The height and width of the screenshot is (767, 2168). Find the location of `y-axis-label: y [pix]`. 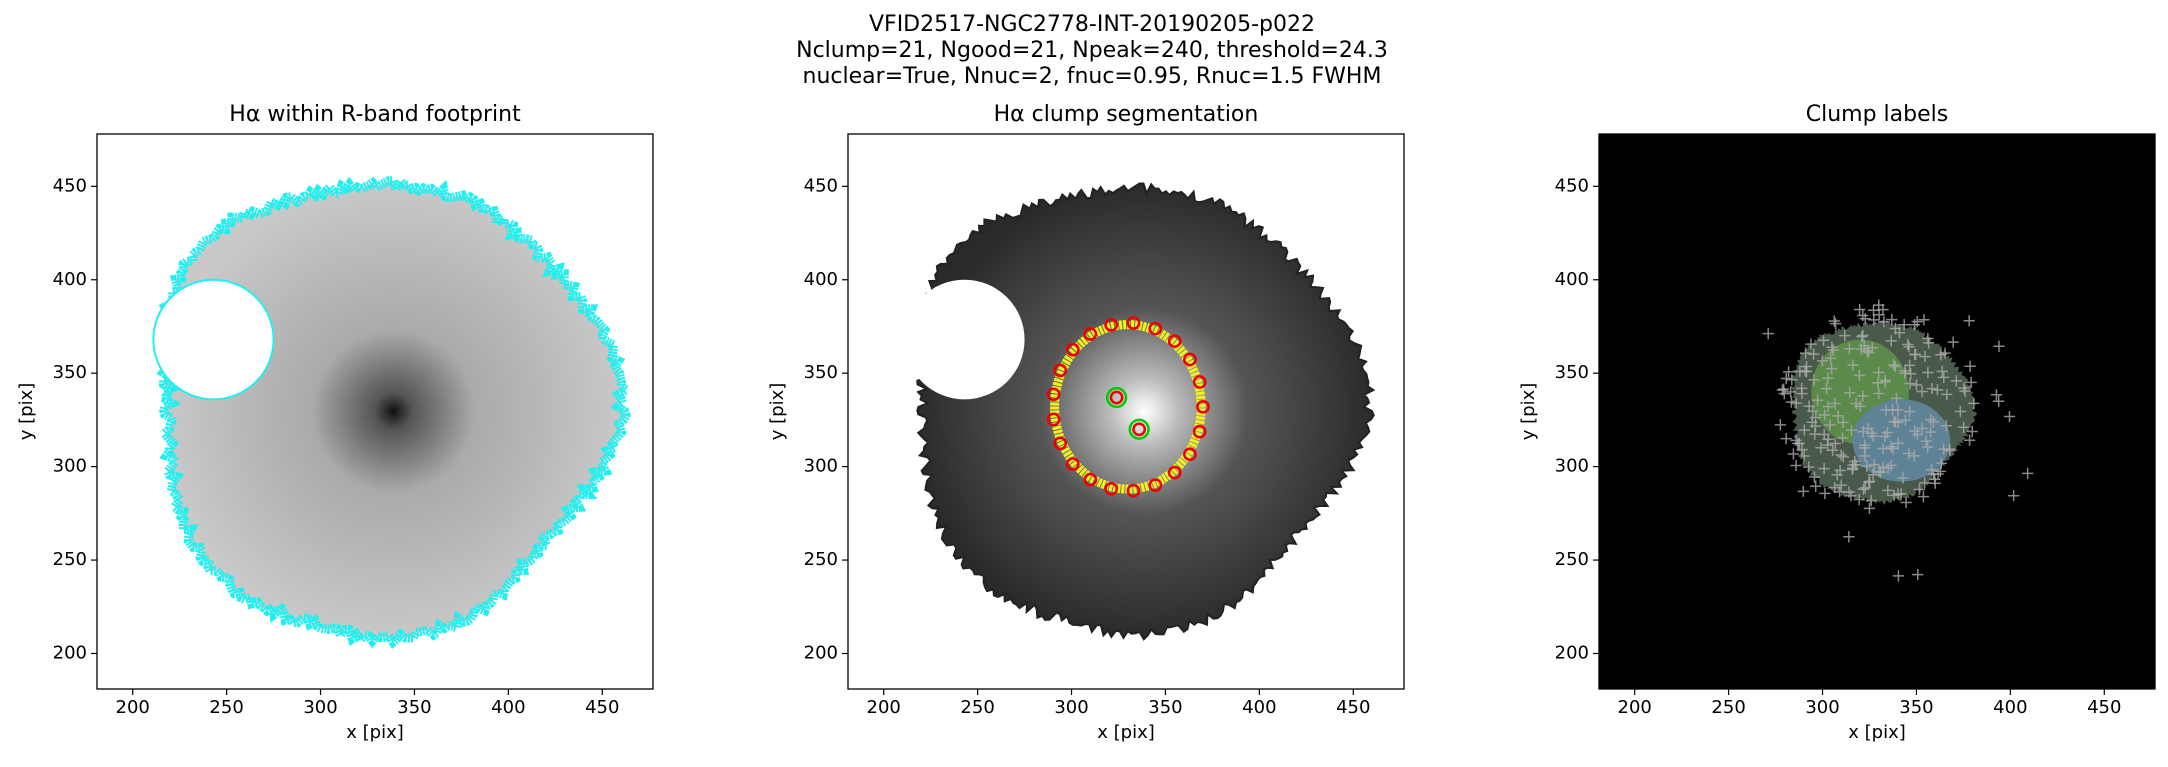

y-axis-label: y [pix] is located at coordinates (1528, 412).